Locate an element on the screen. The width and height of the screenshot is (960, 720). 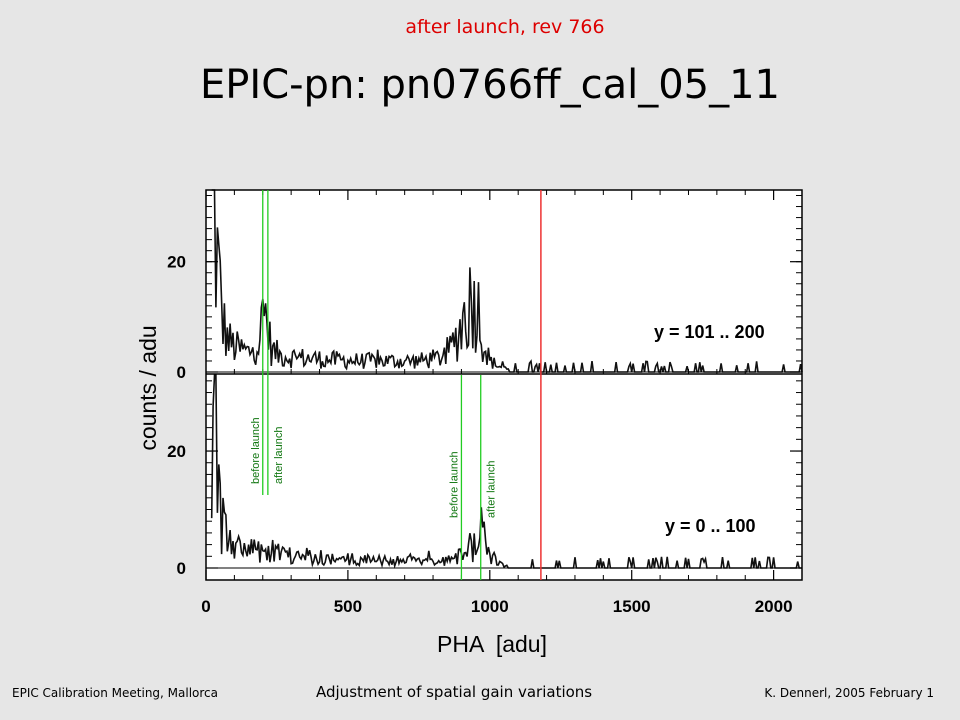
slide-title: EPIC-pn: pn0766ff_cal_05_11 is located at coordinates (490, 85).